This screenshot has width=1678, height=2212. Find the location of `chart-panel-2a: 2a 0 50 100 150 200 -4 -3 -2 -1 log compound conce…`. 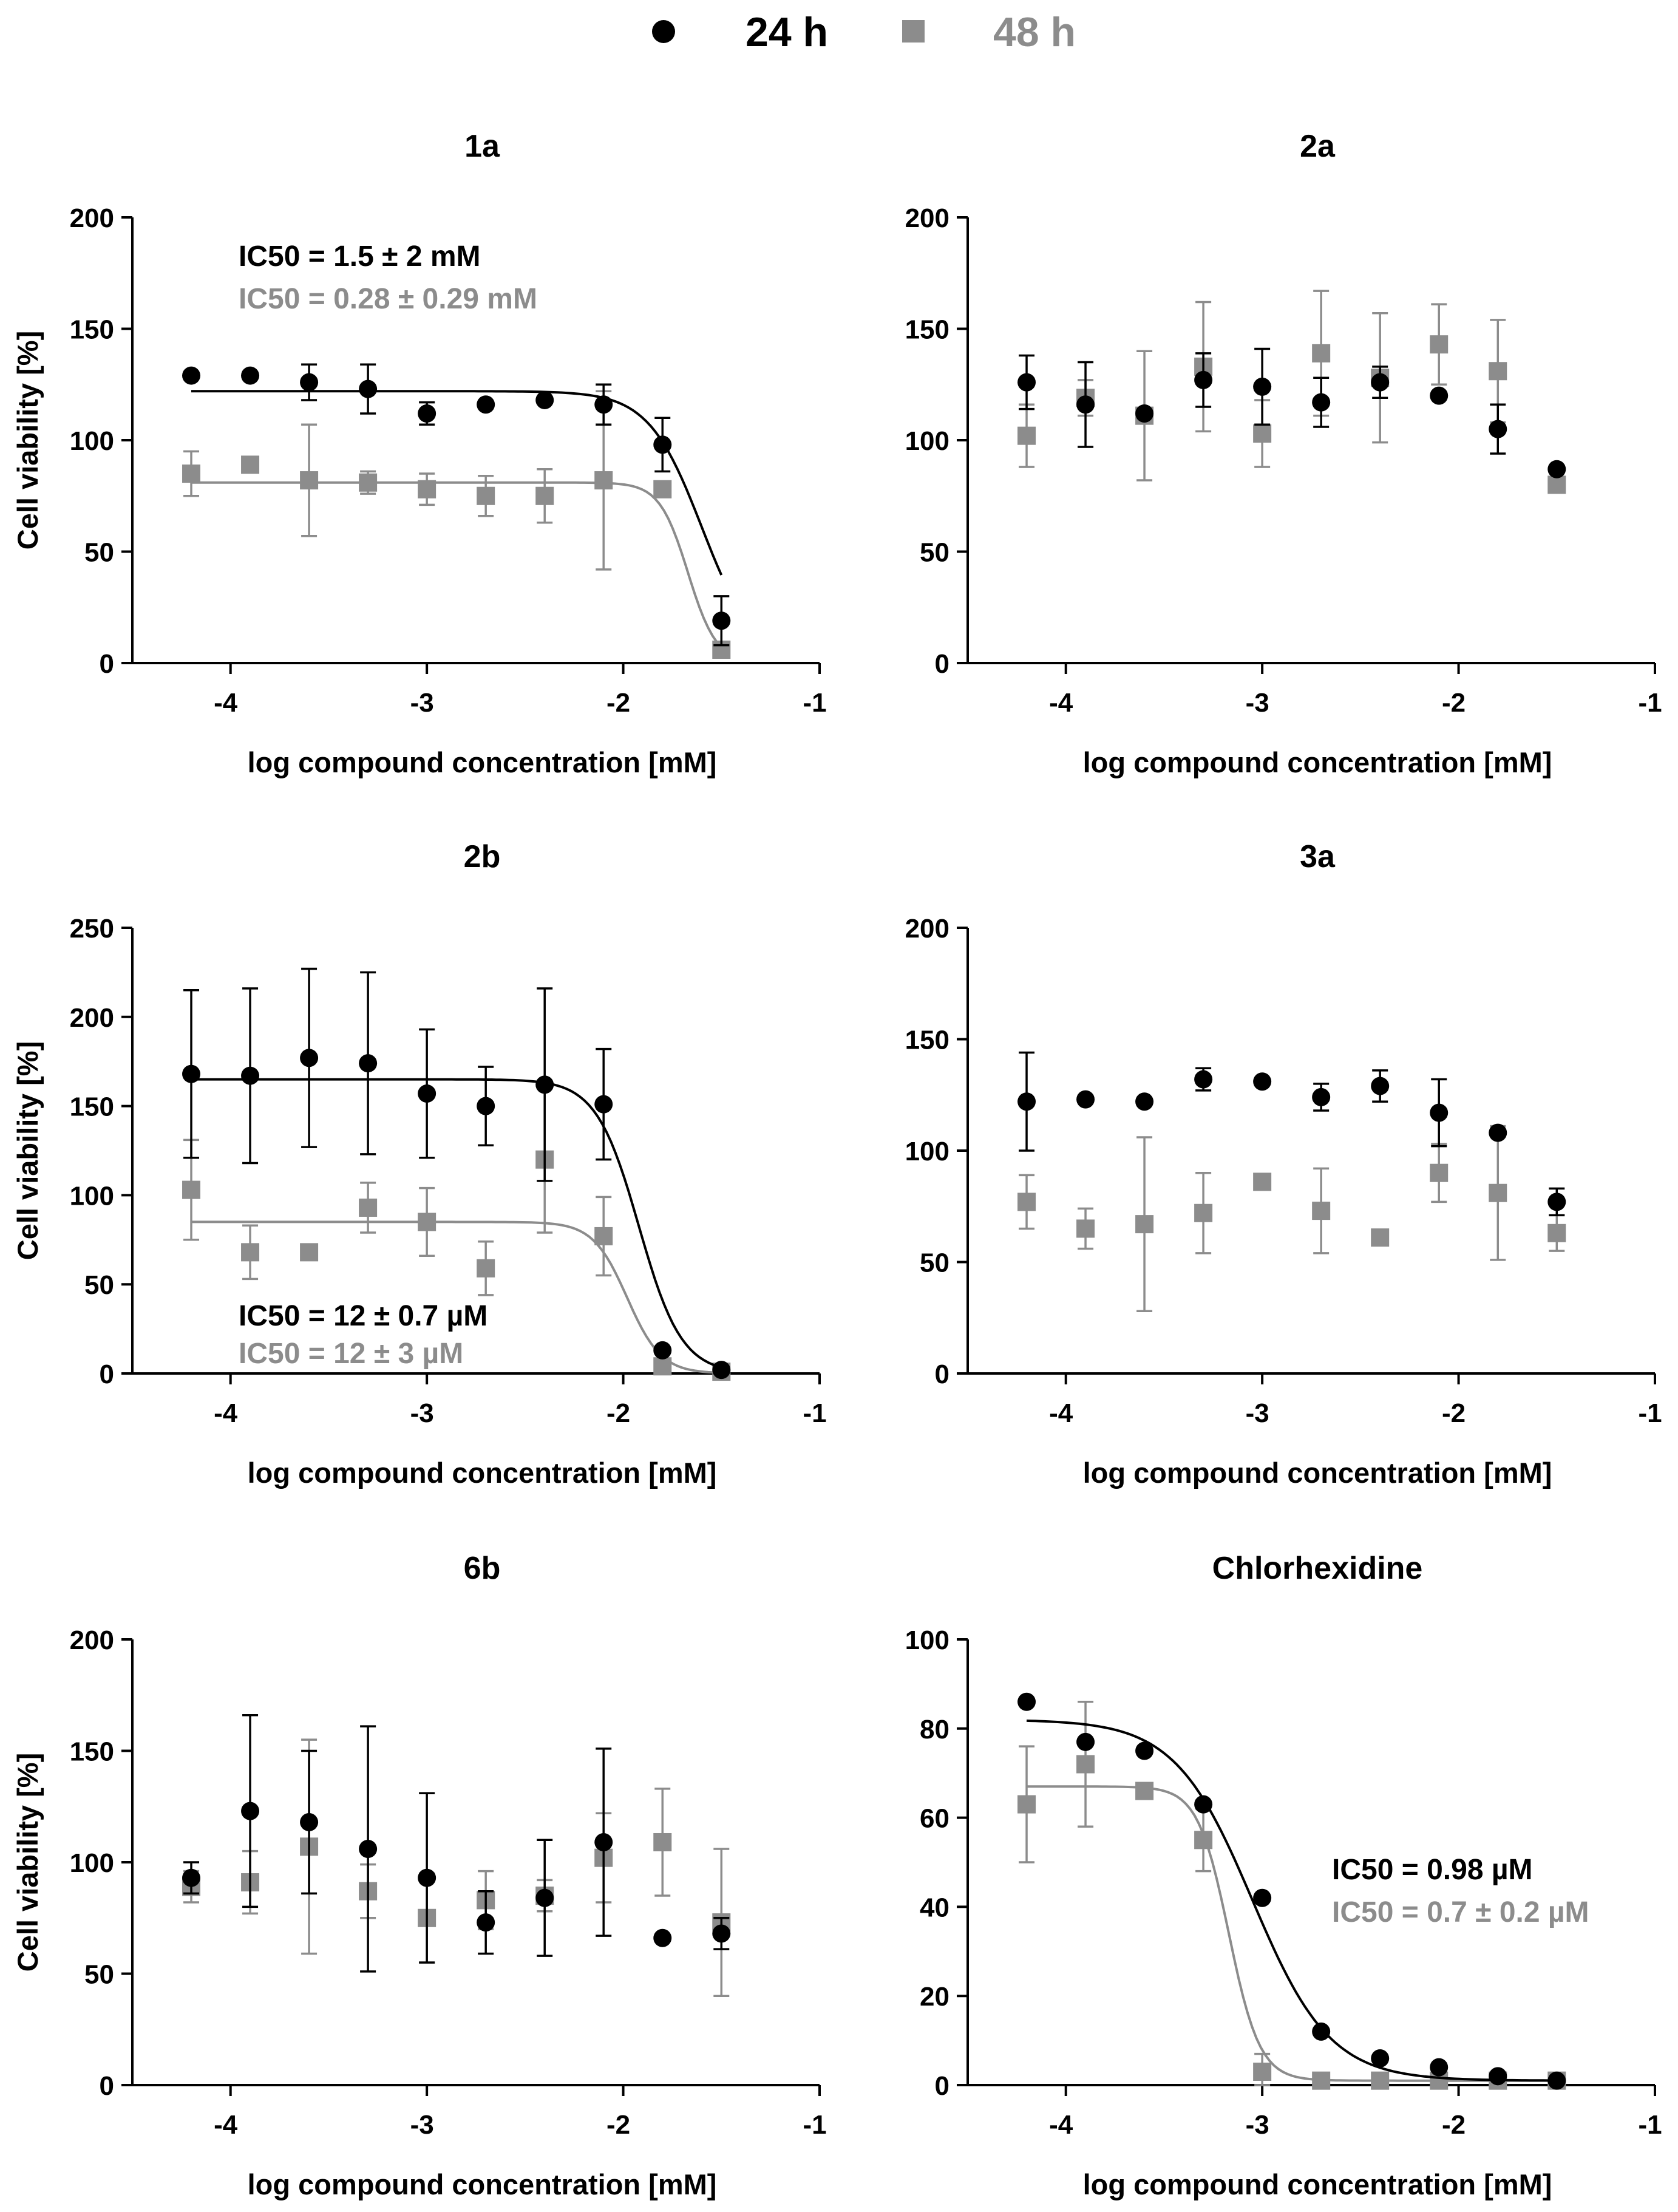

chart-panel-2a: 2a 0 50 100 150 200 -4 -3 -2 -1 log compound conce… is located at coordinates (1283, 453).